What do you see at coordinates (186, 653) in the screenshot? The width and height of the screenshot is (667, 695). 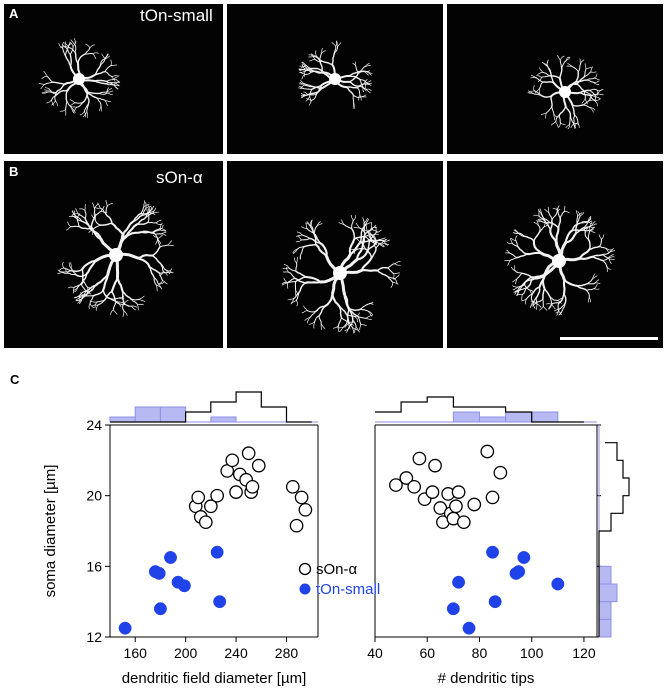 I see `x-tick-label: 200` at bounding box center [186, 653].